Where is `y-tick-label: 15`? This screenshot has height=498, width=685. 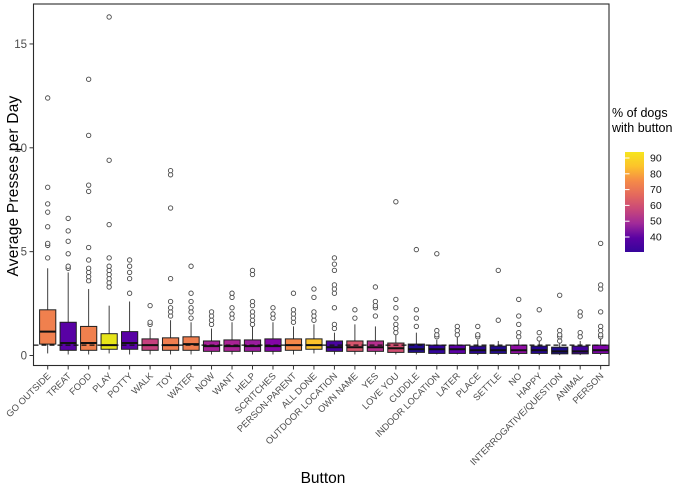
y-tick-label: 15 is located at coordinates (20, 45).